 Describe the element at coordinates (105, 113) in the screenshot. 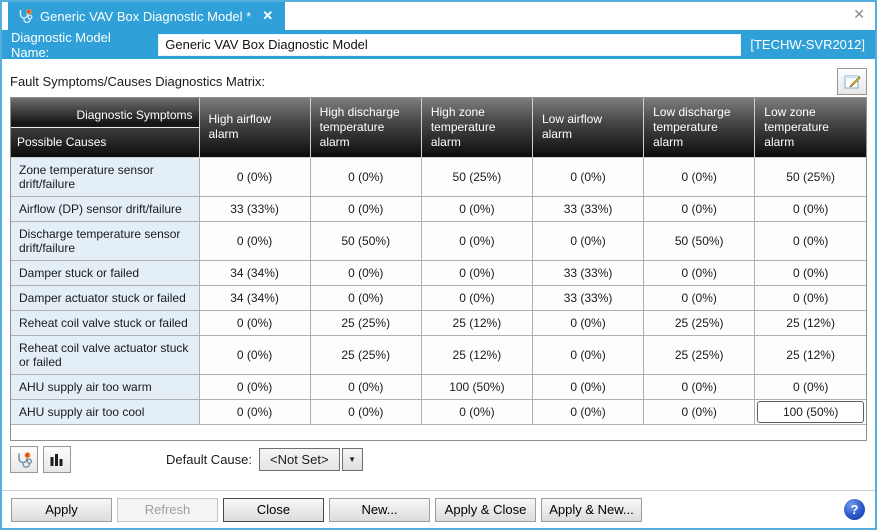

I see `diagnostic-symptoms-header: Diagnostic Symptoms` at that location.